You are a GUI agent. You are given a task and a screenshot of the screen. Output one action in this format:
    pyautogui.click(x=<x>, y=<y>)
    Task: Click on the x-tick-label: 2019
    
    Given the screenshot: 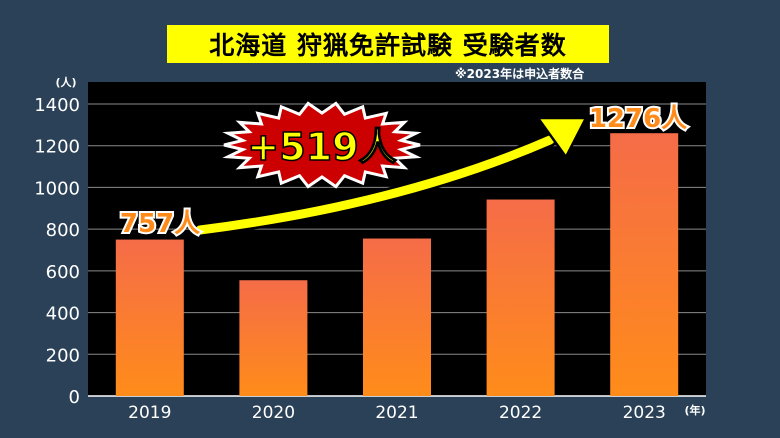 What is the action you would take?
    pyautogui.click(x=149, y=413)
    